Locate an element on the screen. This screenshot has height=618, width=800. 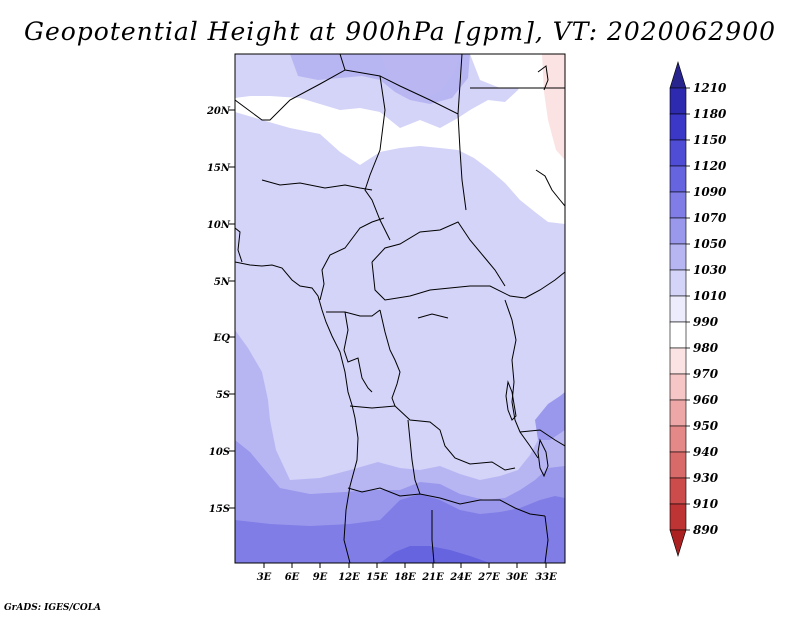
lat-tick-label: 15S is located at coordinates (219, 509).